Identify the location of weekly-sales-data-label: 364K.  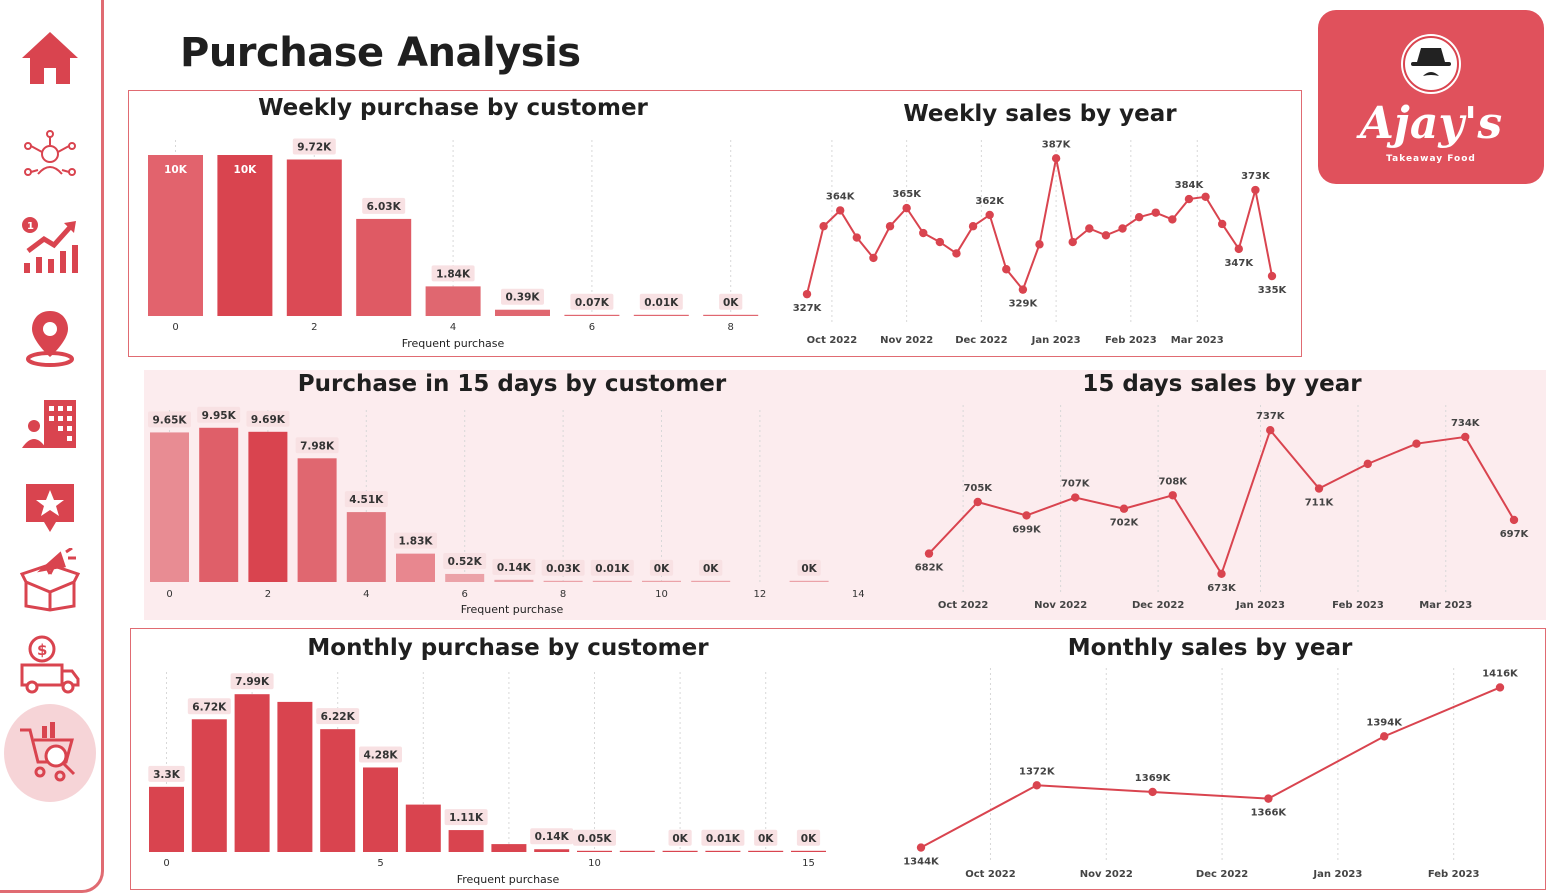
(841, 196).